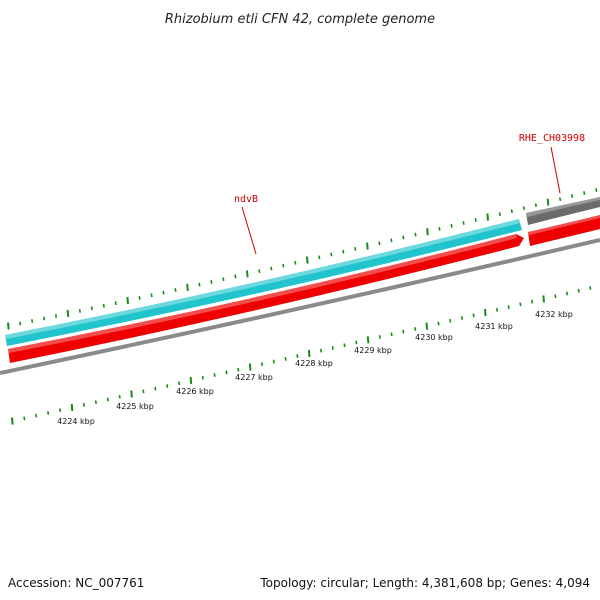 The height and width of the screenshot is (600, 600). I want to click on gene-label-ndvB: ndvB, so click(246, 199).